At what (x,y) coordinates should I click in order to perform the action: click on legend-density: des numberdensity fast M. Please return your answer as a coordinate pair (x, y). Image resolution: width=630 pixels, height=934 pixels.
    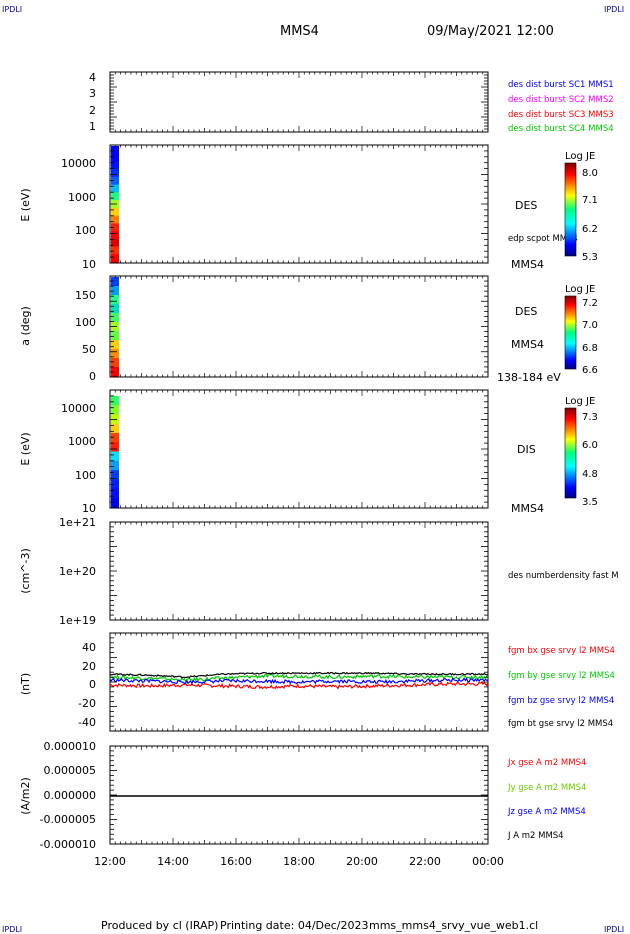
    Looking at the image, I should click on (563, 576).